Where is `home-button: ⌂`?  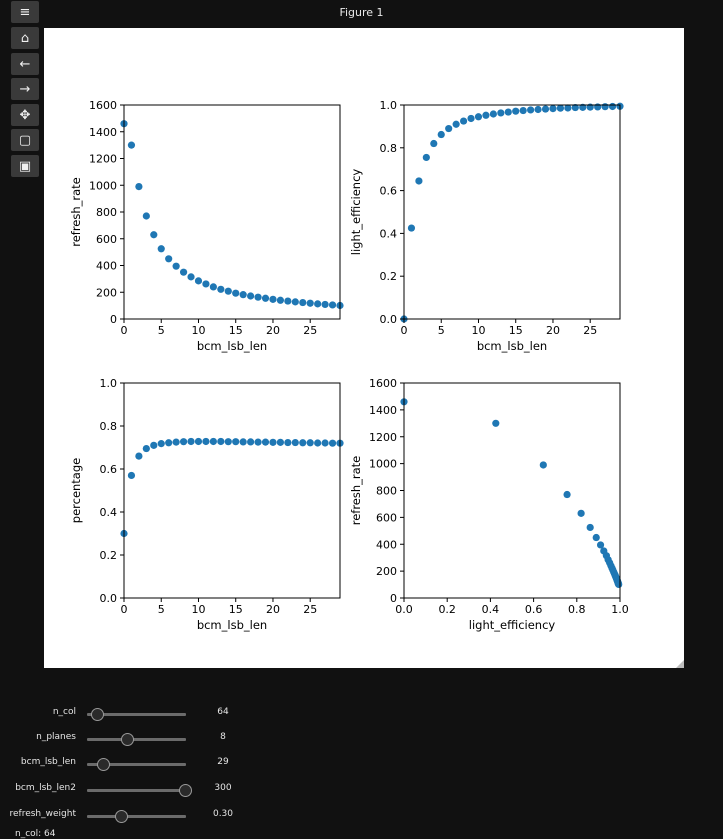
home-button: ⌂ is located at coordinates (25, 38).